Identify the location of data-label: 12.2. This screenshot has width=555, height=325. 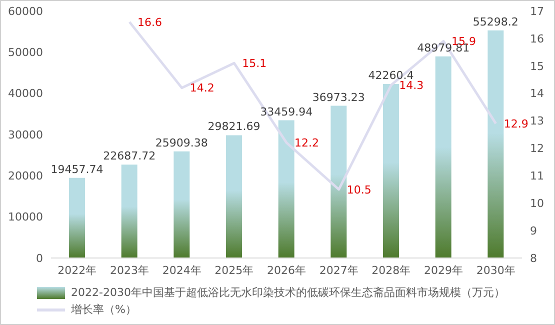
(306, 143).